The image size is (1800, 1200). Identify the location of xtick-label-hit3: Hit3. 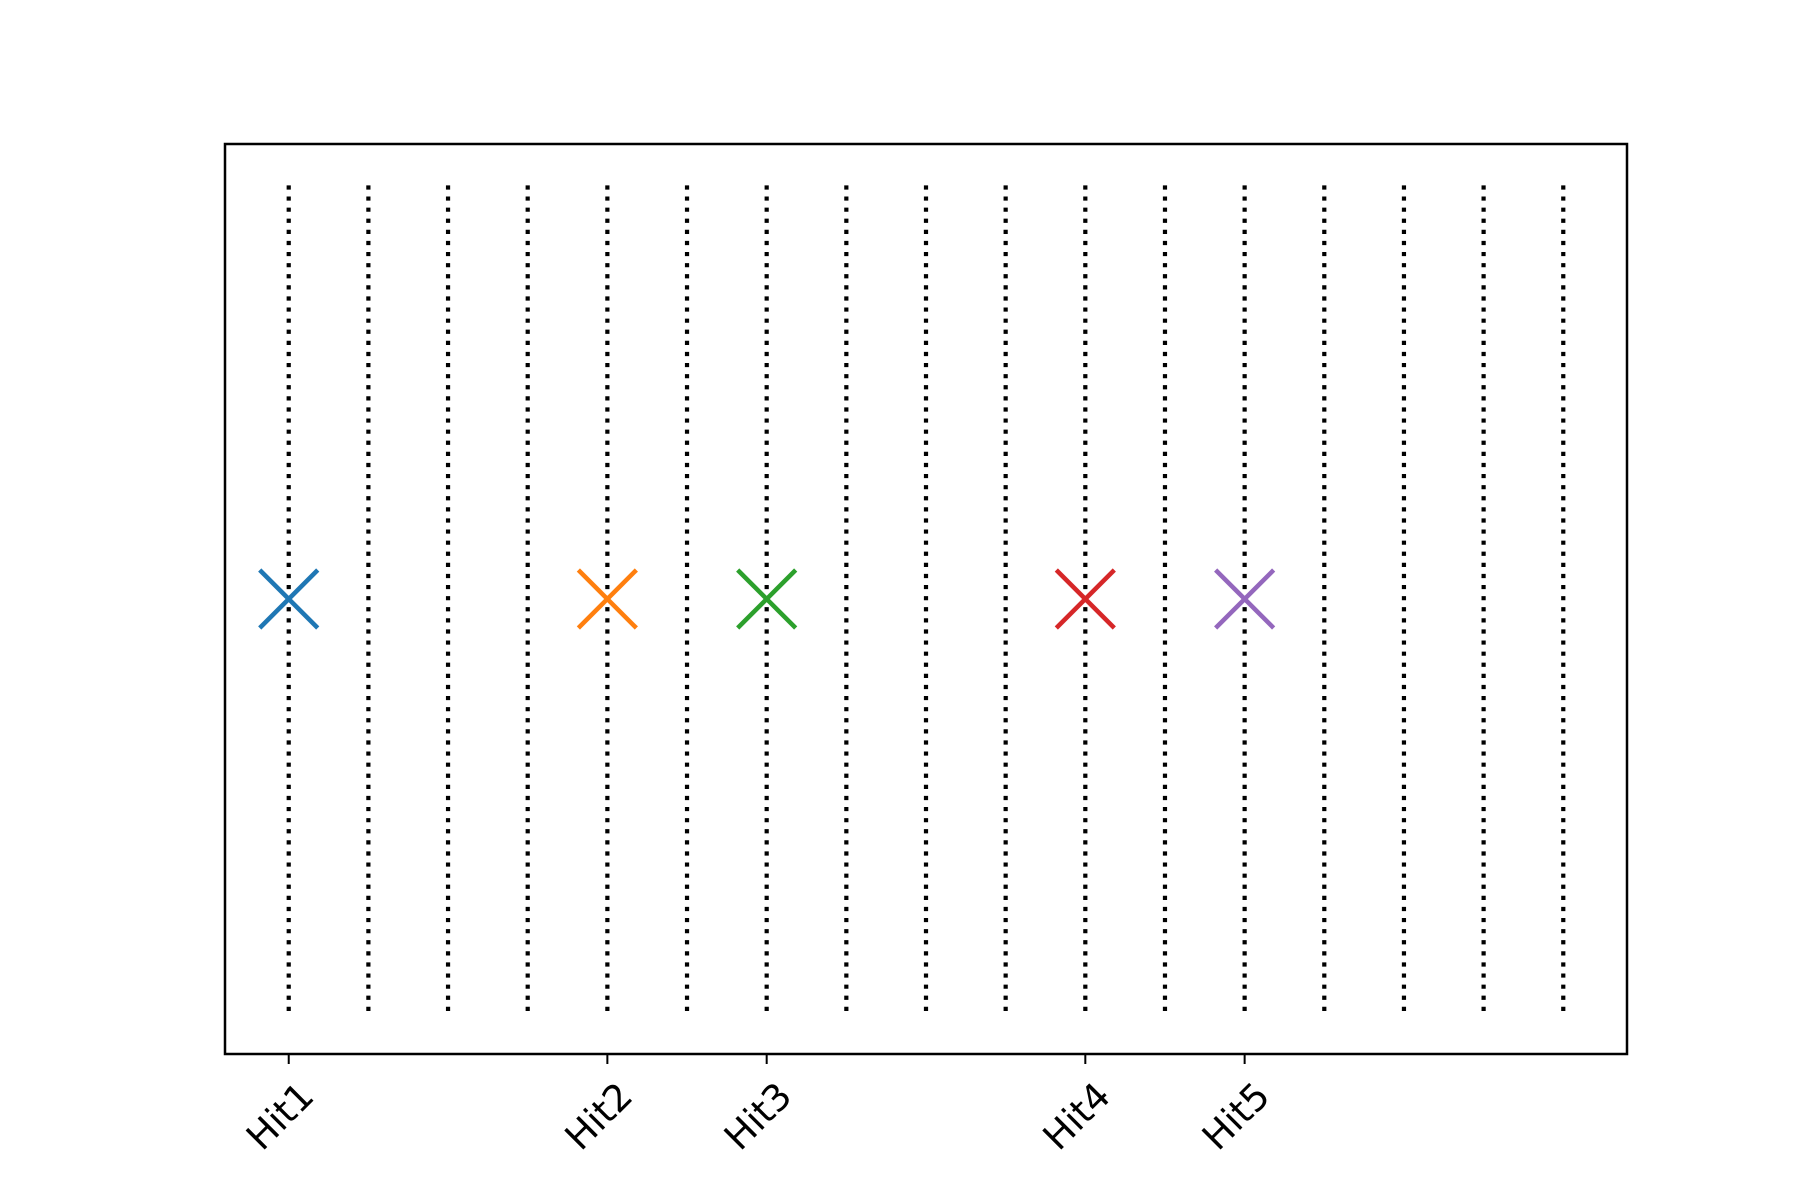
(758, 1116).